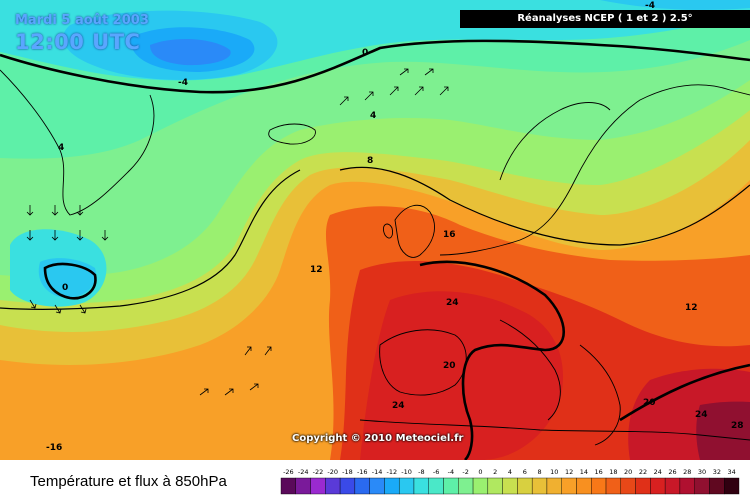  What do you see at coordinates (649, 403) in the screenshot?
I see `isotherm-label: 20` at bounding box center [649, 403].